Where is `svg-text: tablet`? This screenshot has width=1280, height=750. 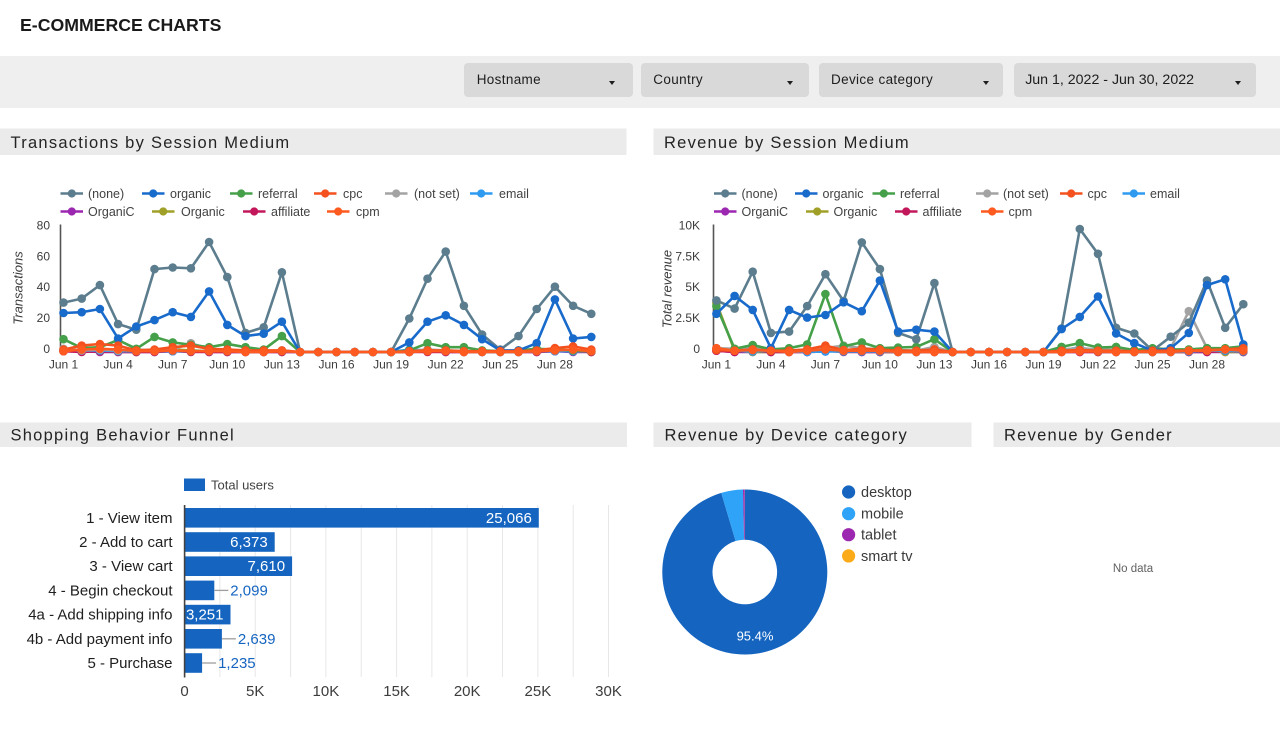 svg-text: tablet is located at coordinates (878, 536).